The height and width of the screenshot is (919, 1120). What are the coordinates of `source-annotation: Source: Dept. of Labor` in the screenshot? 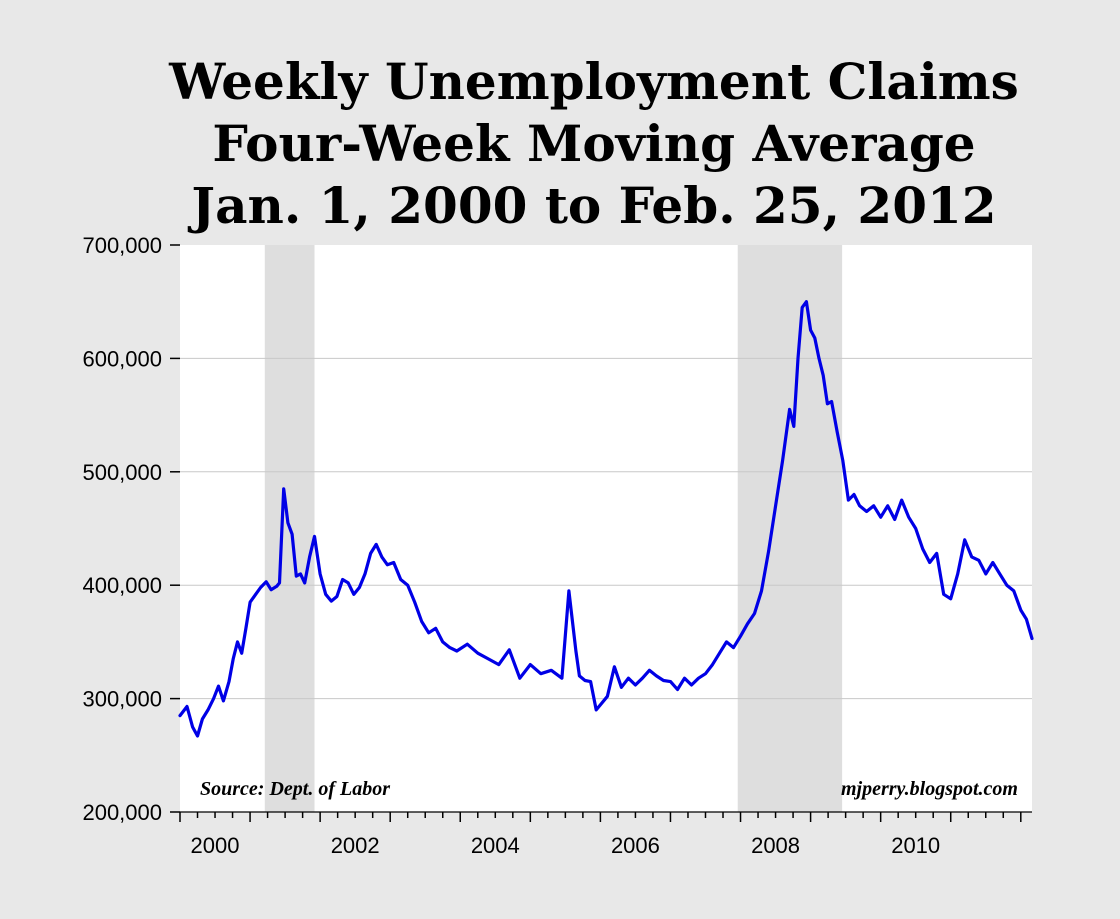 It's located at (295, 789).